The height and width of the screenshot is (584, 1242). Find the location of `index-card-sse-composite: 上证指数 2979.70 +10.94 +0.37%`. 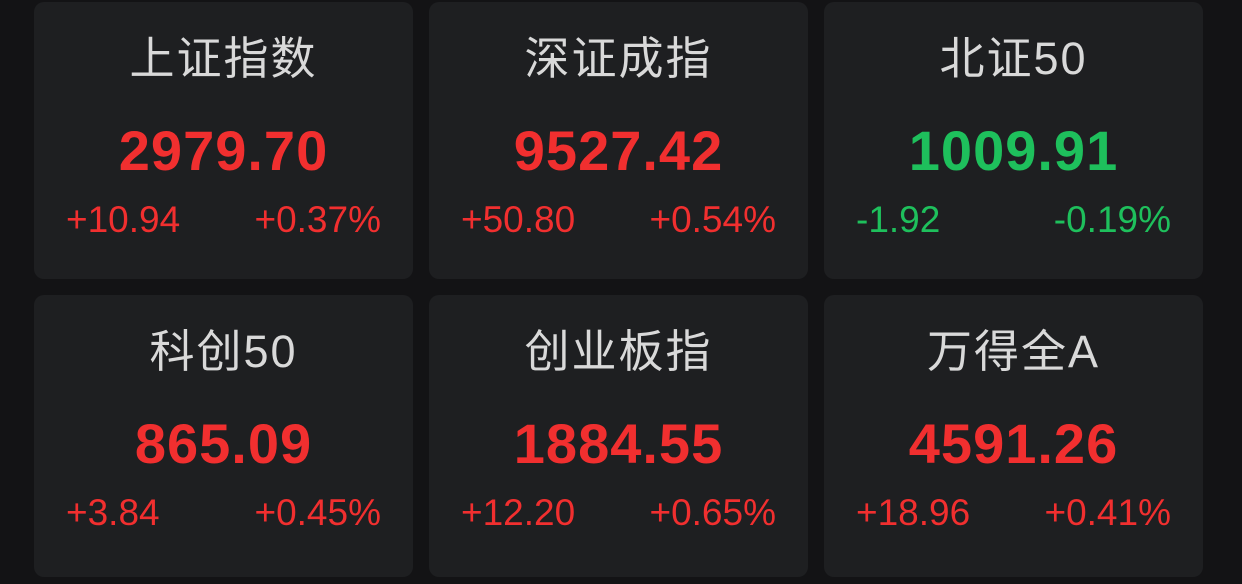

index-card-sse-composite: 上证指数 2979.70 +10.94 +0.37% is located at coordinates (223, 140).